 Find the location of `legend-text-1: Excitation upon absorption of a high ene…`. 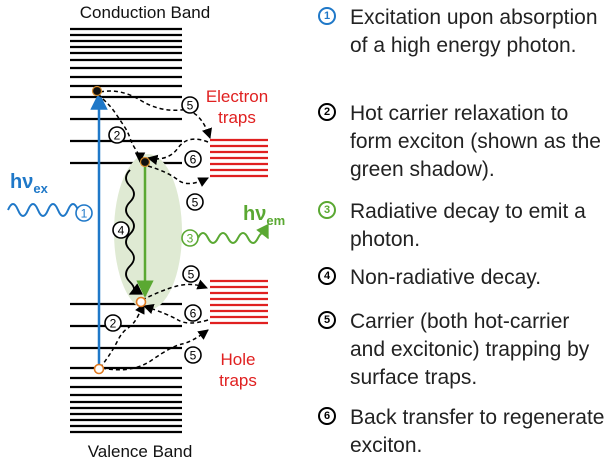

legend-text-1: Excitation upon absorption of a high ene… is located at coordinates (474, 31).